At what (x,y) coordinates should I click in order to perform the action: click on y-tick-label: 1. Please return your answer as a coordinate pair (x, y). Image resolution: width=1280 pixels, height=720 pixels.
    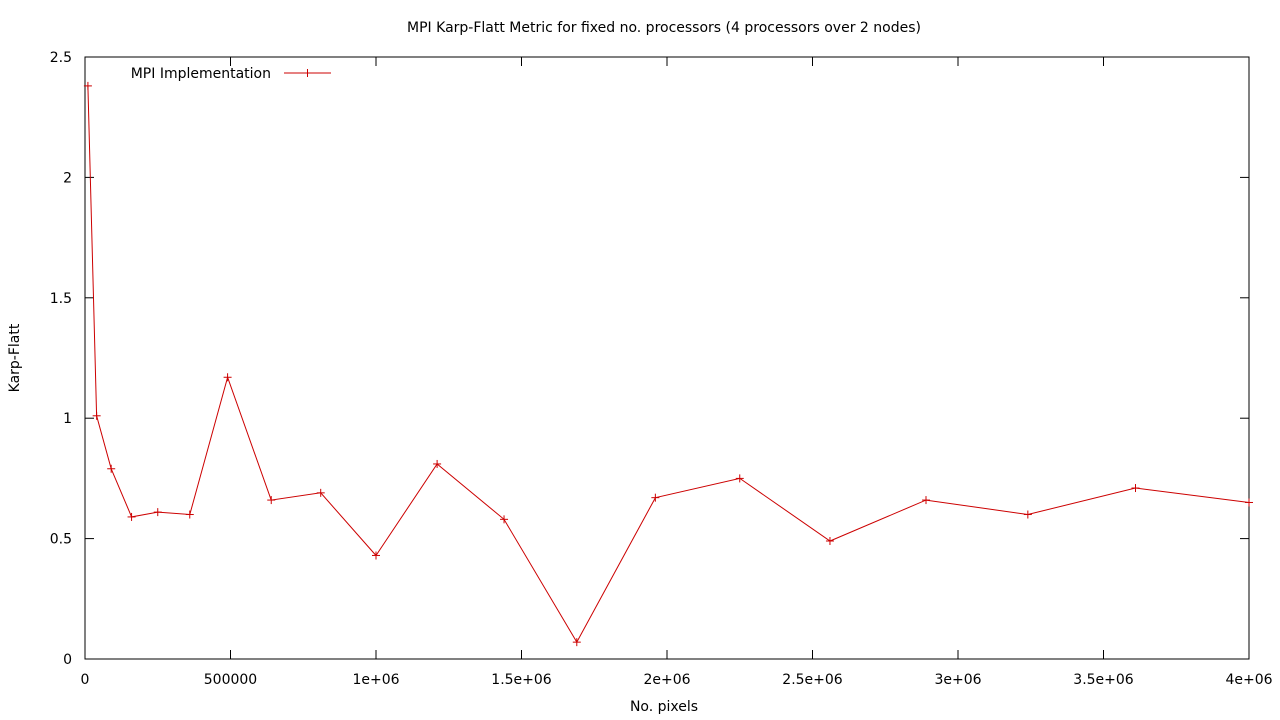
    Looking at the image, I should click on (67, 419).